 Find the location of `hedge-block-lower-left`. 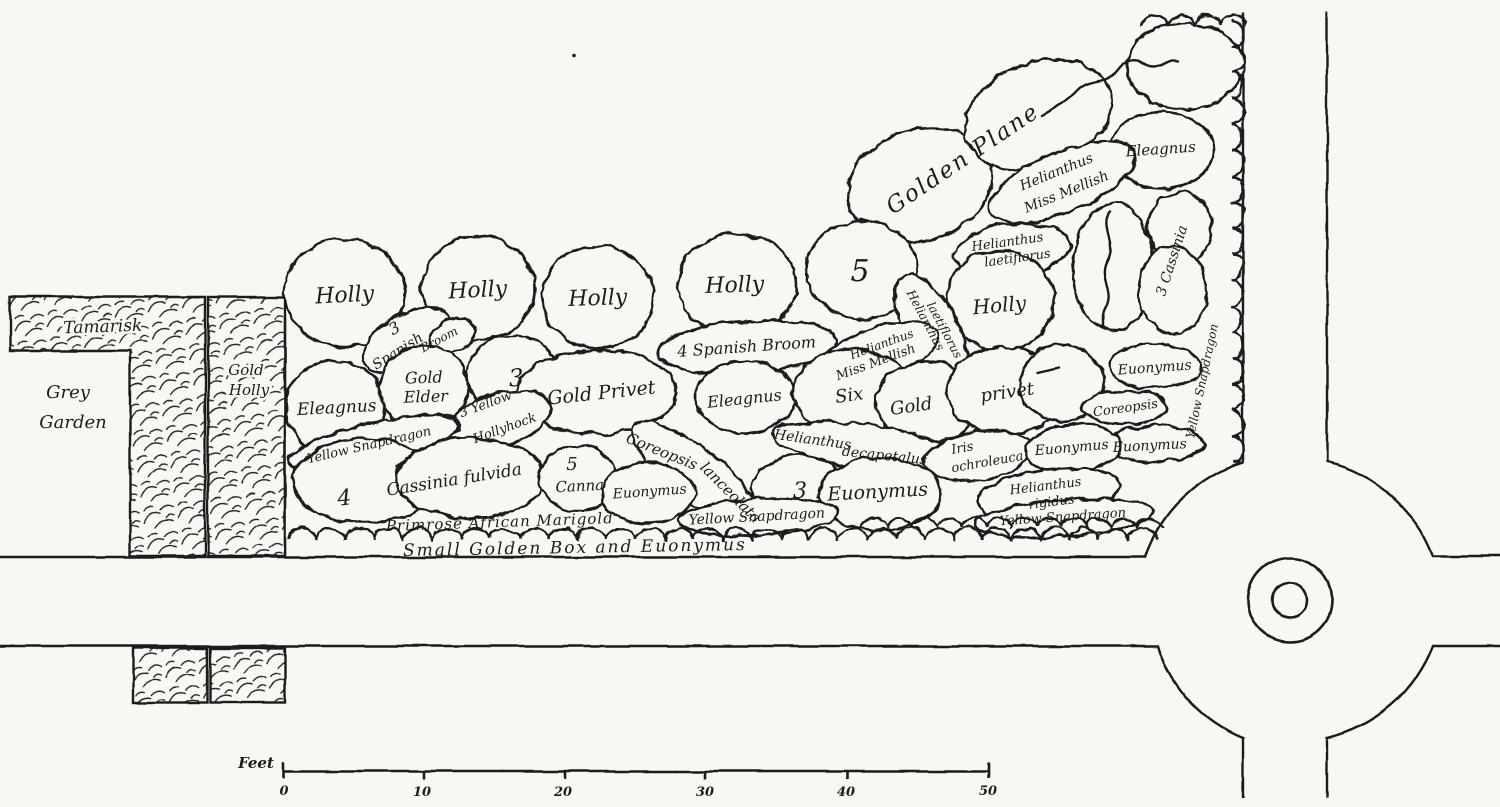

hedge-block-lower-left is located at coordinates (170, 675).